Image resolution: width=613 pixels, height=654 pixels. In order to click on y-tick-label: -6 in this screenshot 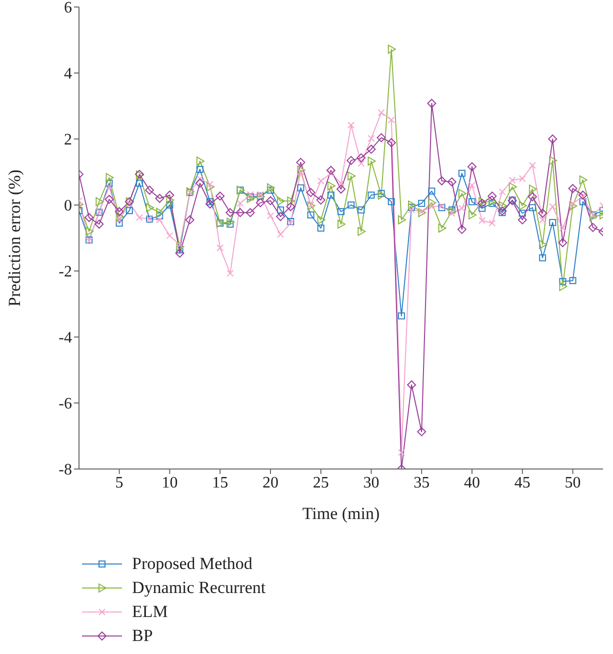, I will do `click(65, 404)`.